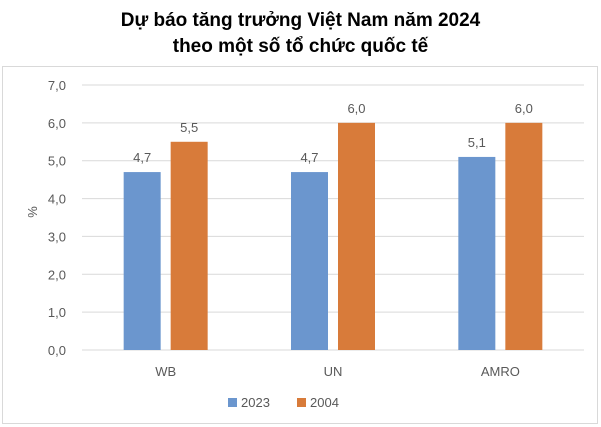  Describe the element at coordinates (57, 123) in the screenshot. I see `y-tick-label: 6,0` at that location.